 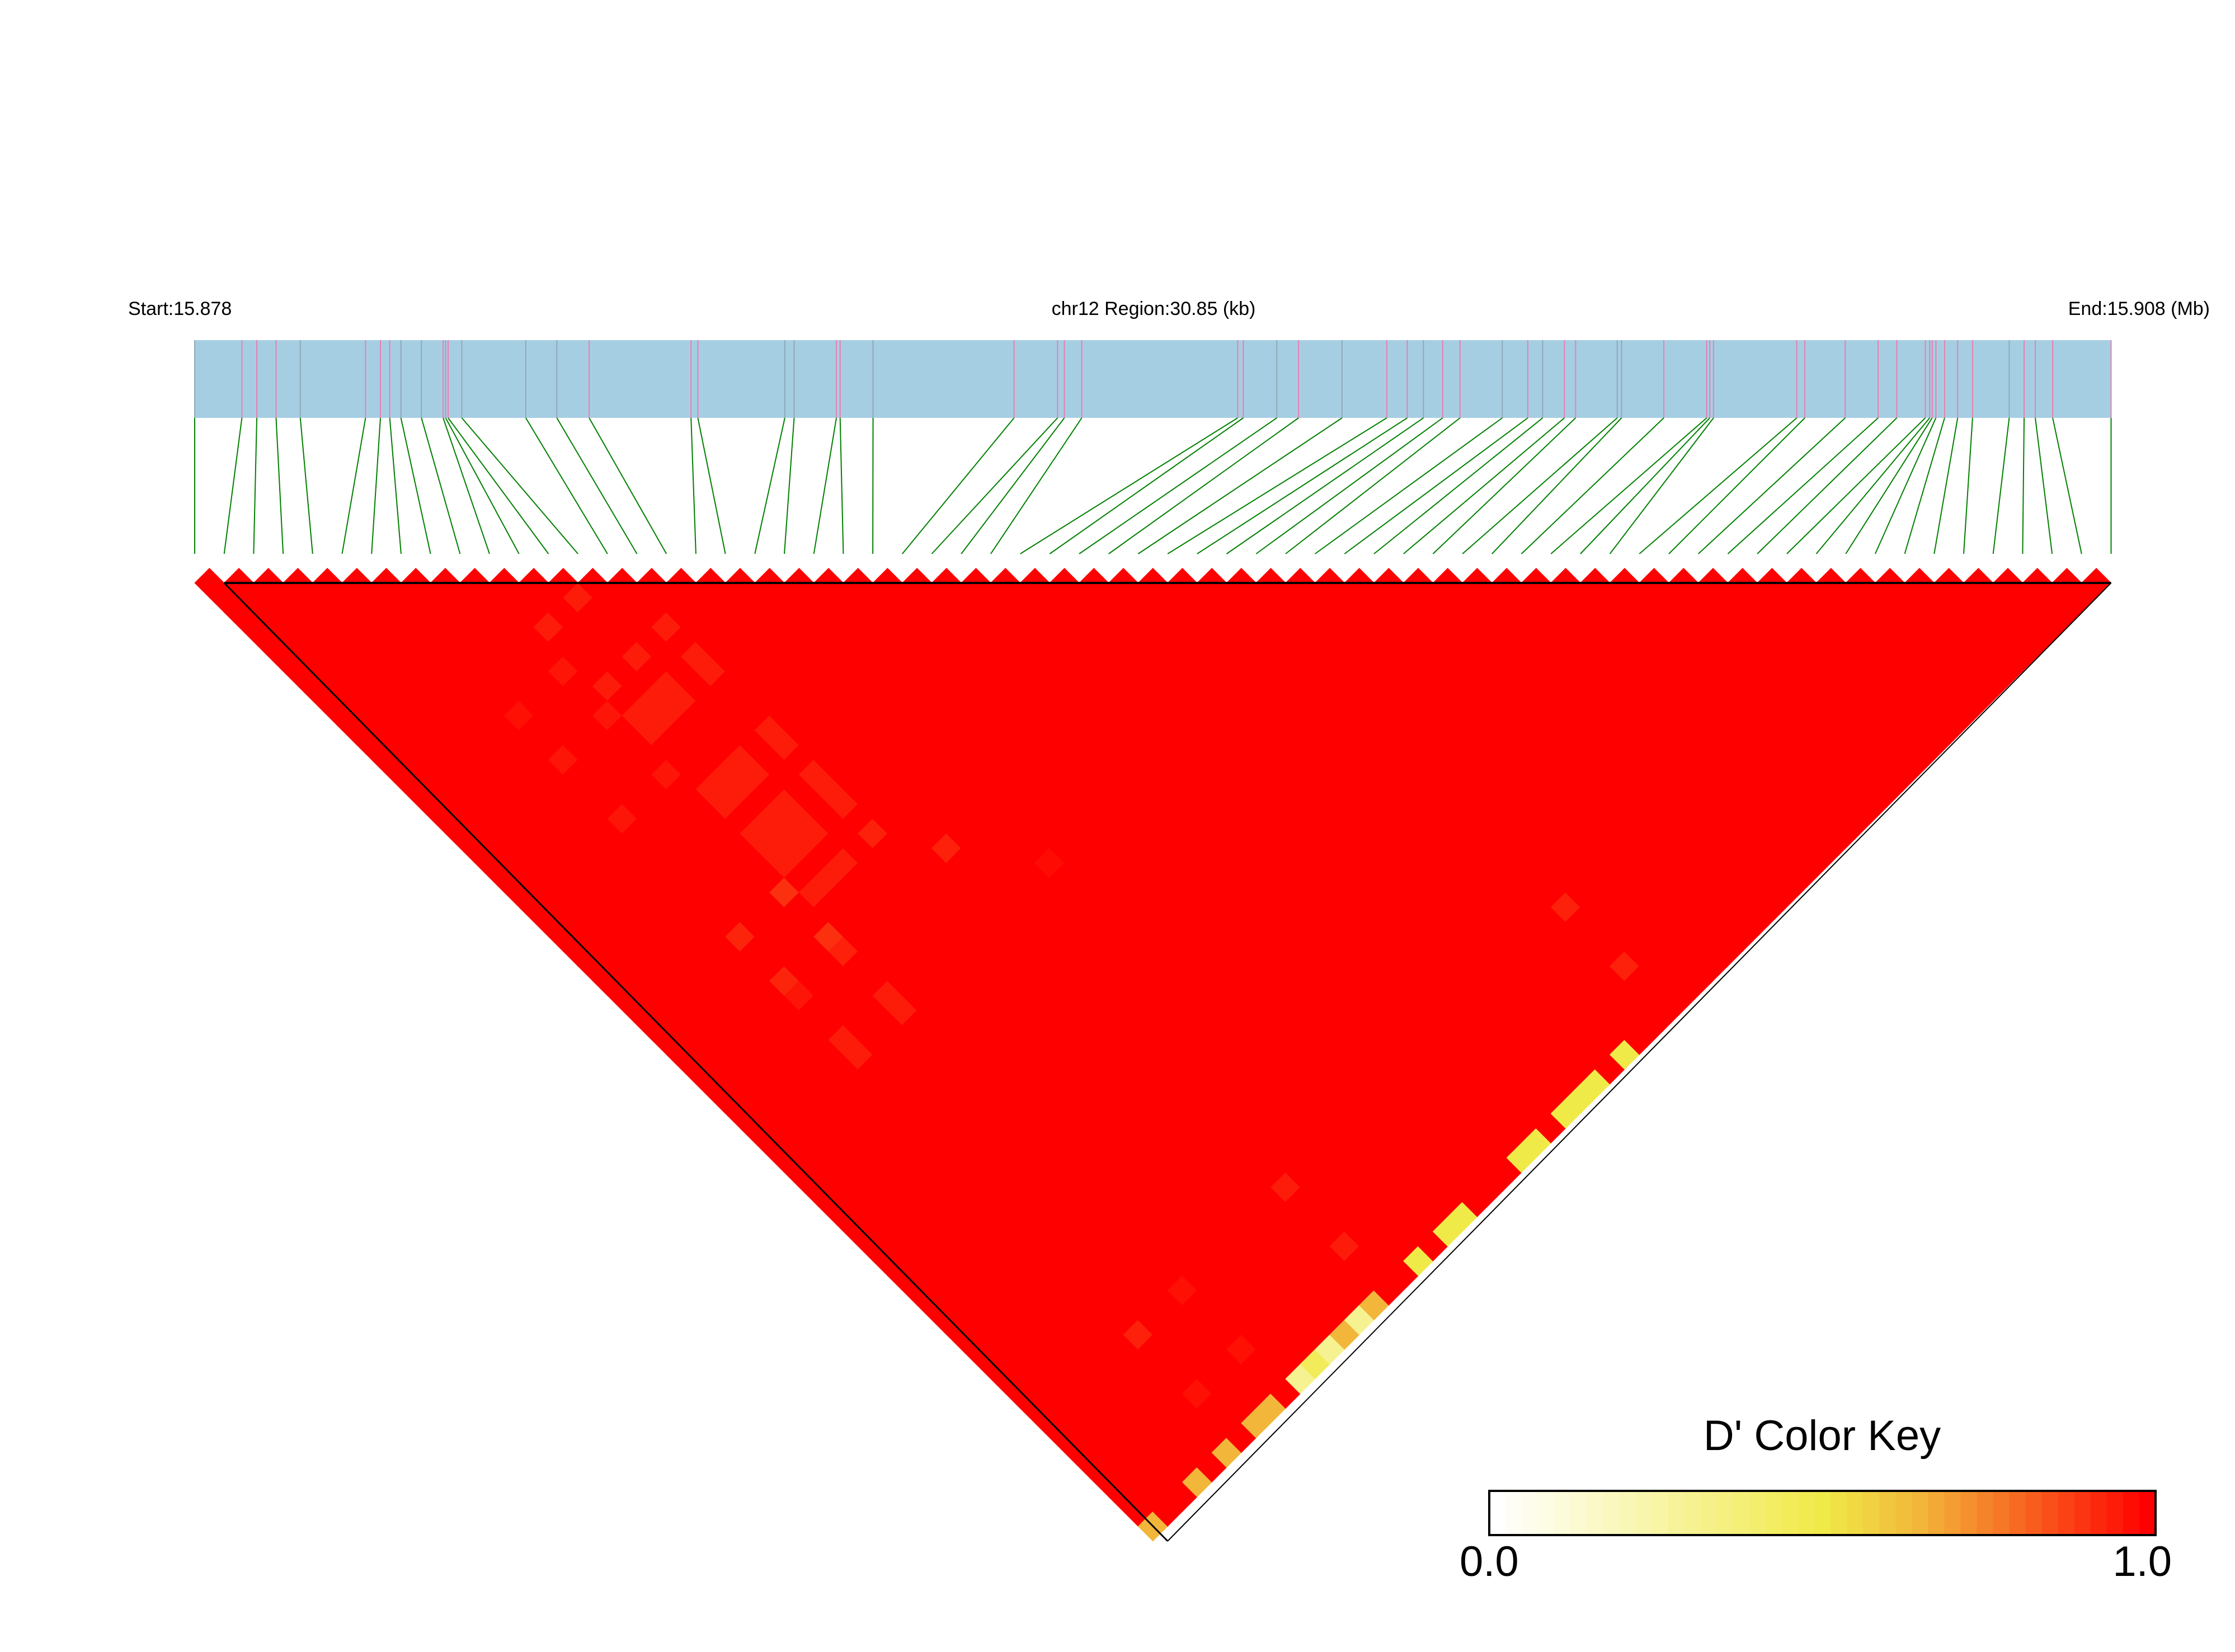 What do you see at coordinates (1822, 1513) in the screenshot?
I see `color-key-frame` at bounding box center [1822, 1513].